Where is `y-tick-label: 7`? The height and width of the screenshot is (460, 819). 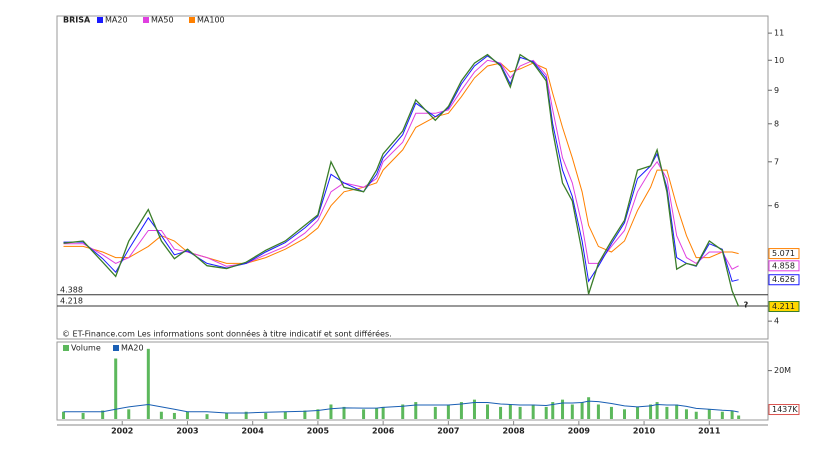 y-tick-label: 7 is located at coordinates (776, 161).